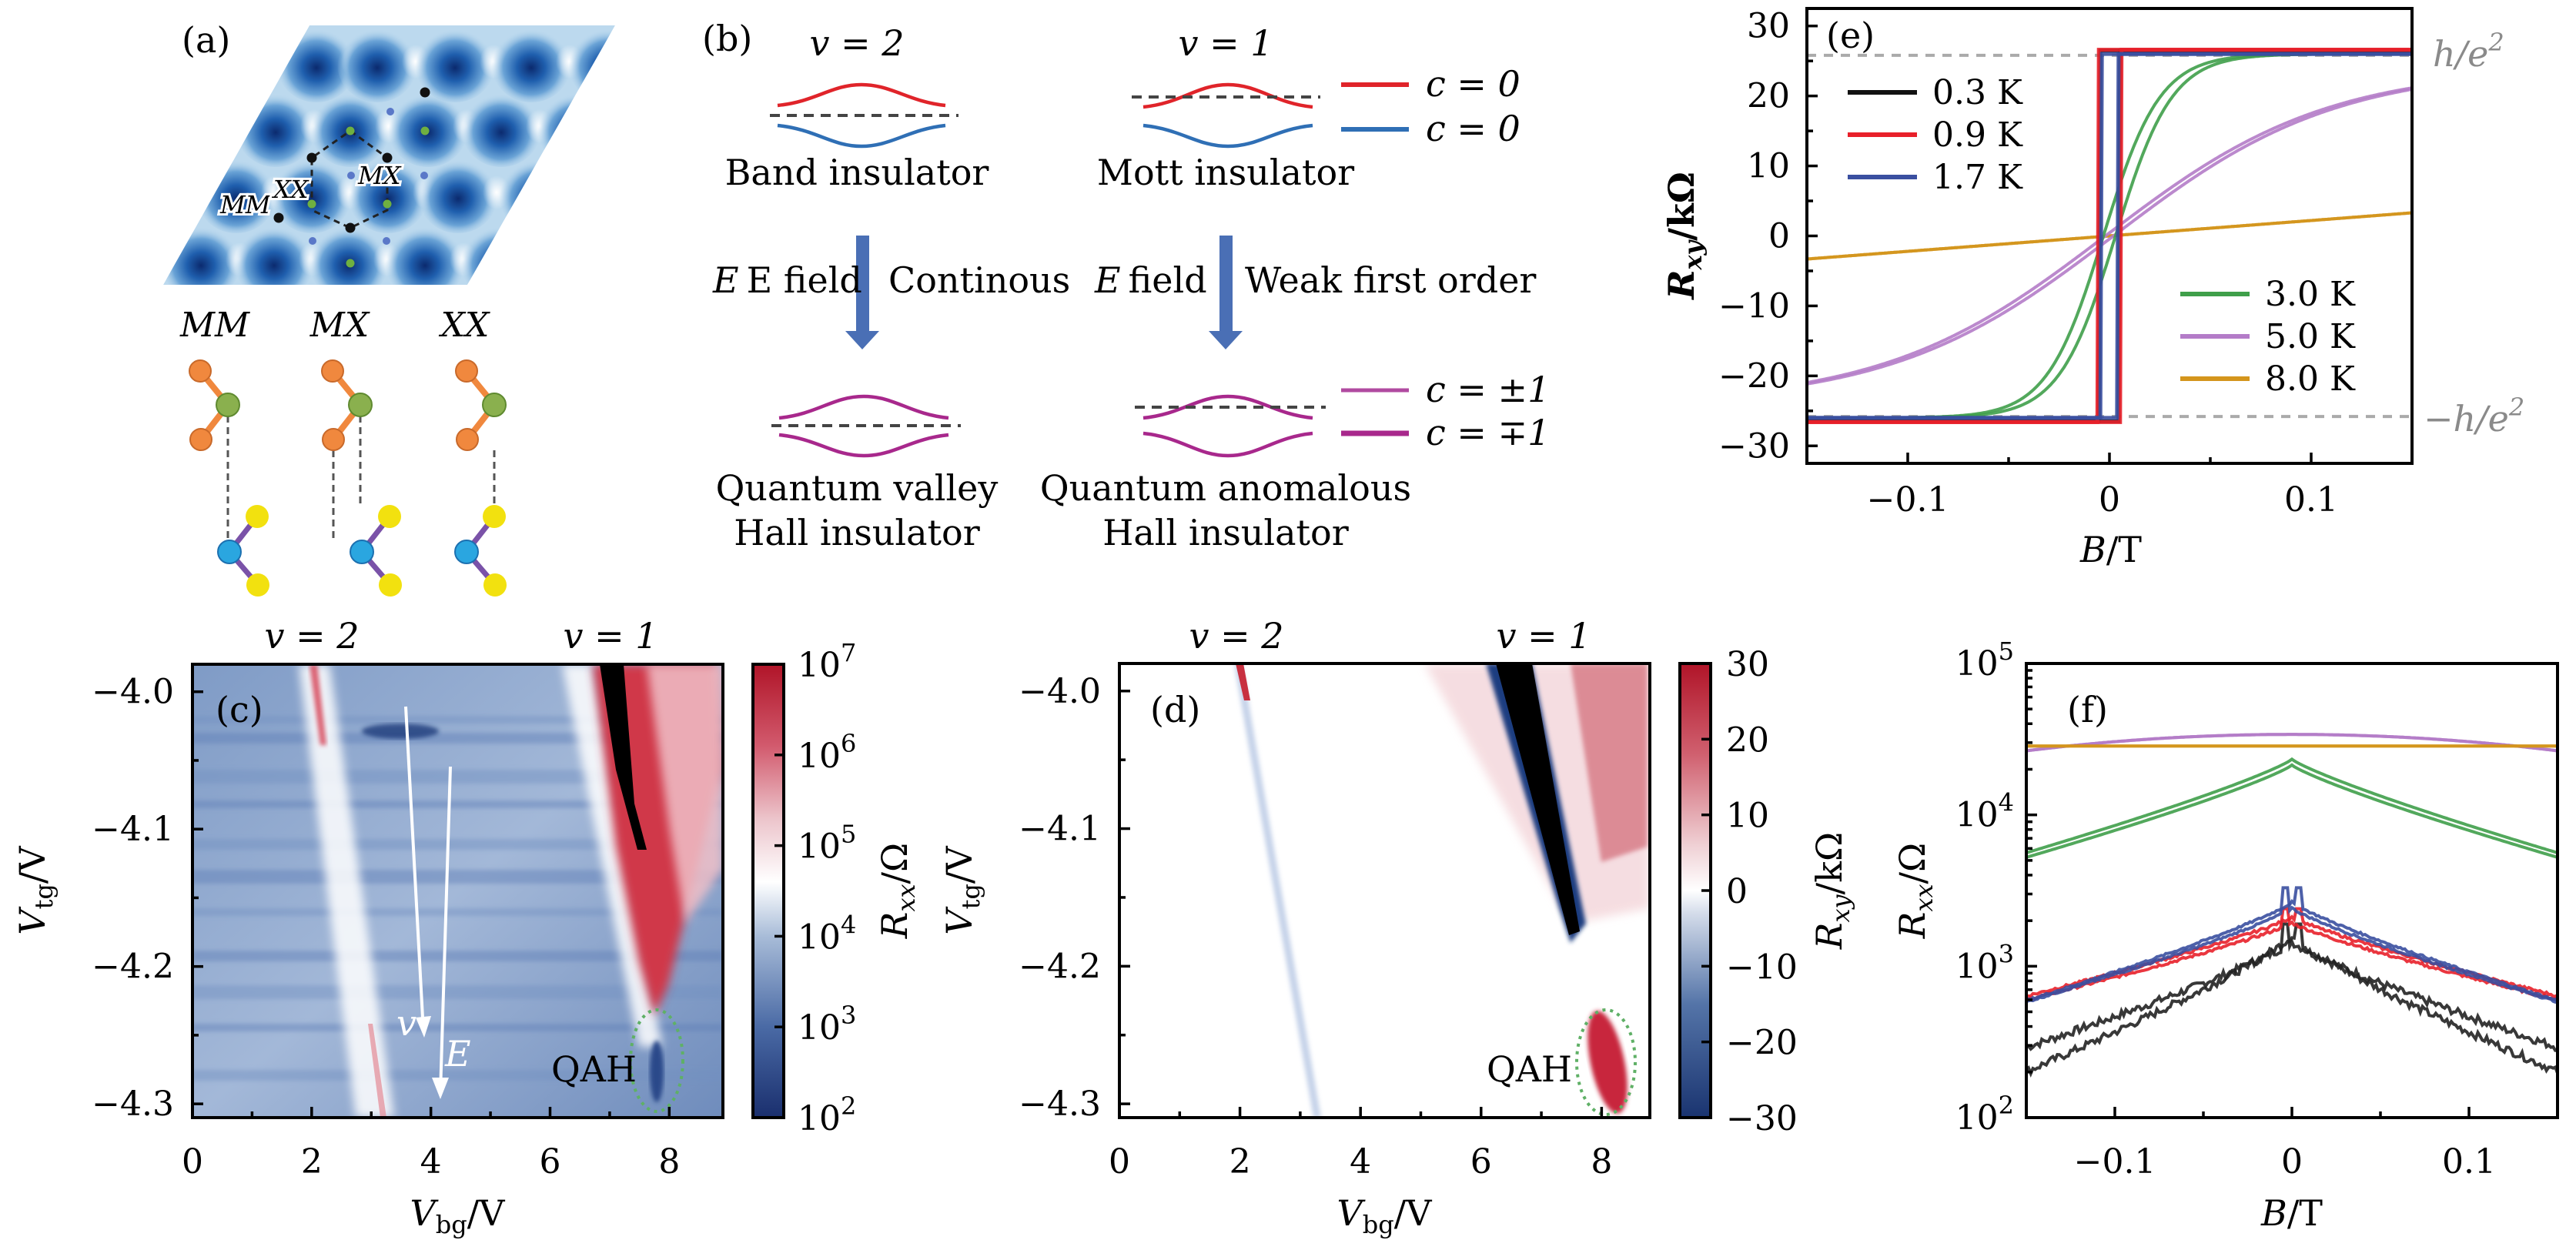 This screenshot has width=2576, height=1250. What do you see at coordinates (377, 1071) in the screenshot?
I see `v2-red-streak-low` at bounding box center [377, 1071].